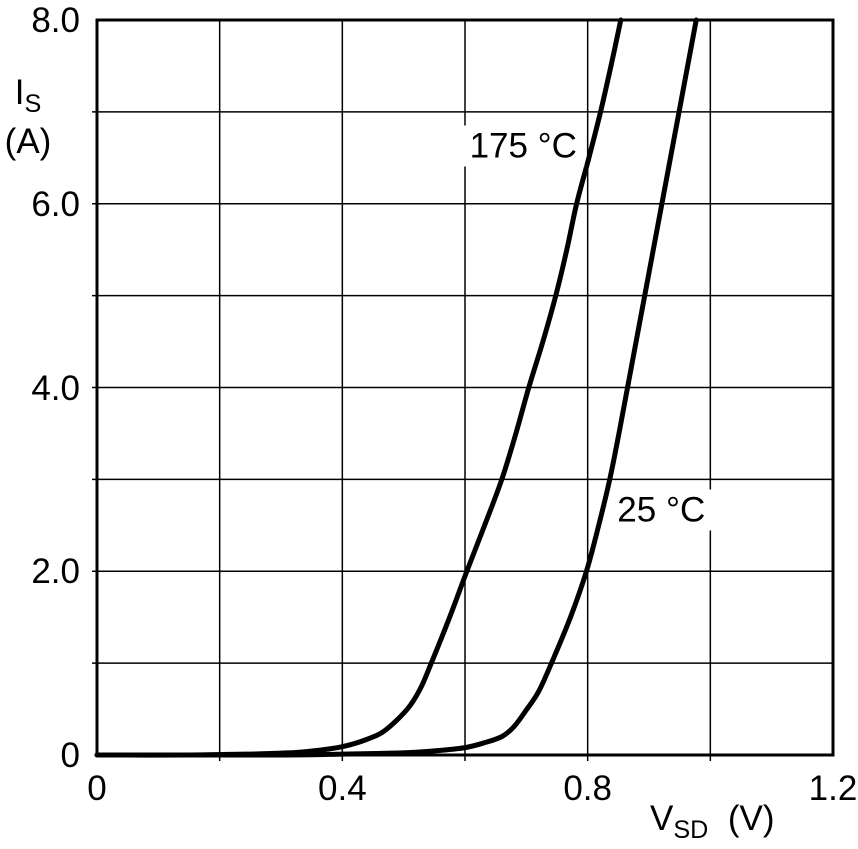 This screenshot has height=849, width=858. I want to click on x-tick-label-0: 0, so click(97, 788).